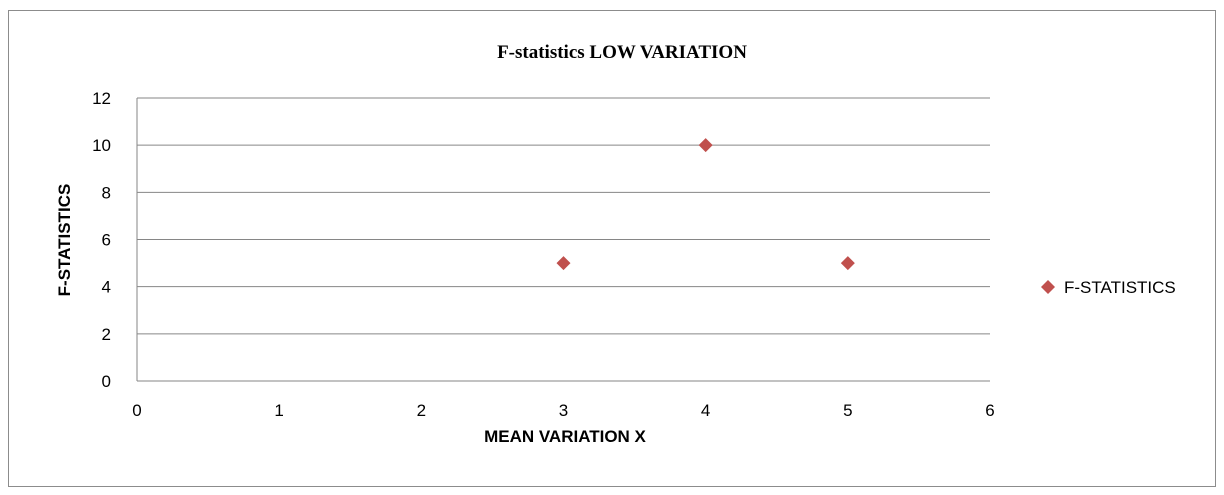 The width and height of the screenshot is (1224, 495). What do you see at coordinates (136, 410) in the screenshot?
I see `x-tick-label: 0` at bounding box center [136, 410].